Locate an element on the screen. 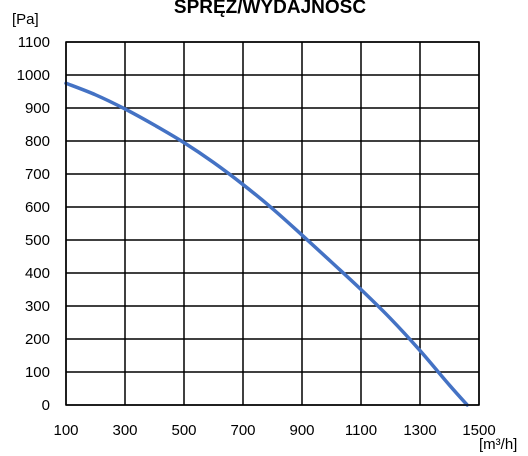 The height and width of the screenshot is (456, 528). y-axis-unit-label: [Pa] is located at coordinates (25, 19).